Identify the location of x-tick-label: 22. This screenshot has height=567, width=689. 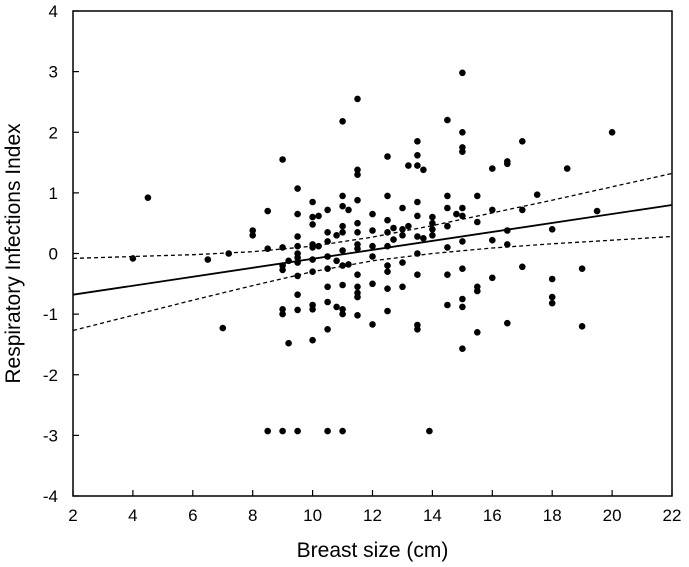
(672, 515).